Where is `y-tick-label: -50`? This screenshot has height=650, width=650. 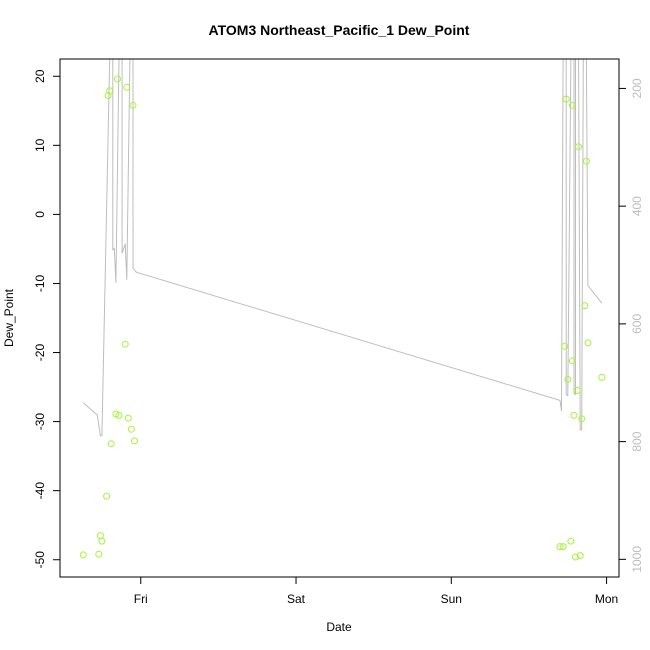 y-tick-label: -50 is located at coordinates (40, 560).